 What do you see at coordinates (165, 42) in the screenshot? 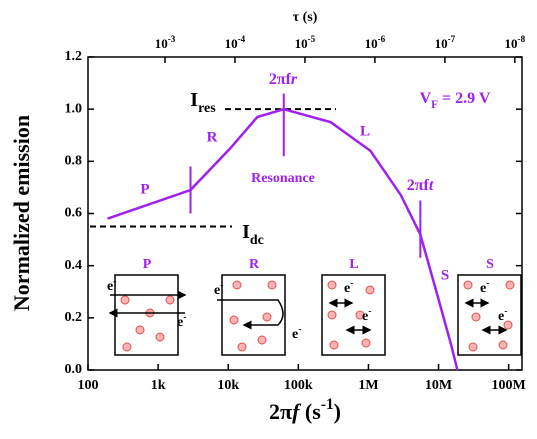
I see `x2-tick-label: 10⁻³` at bounding box center [165, 42].